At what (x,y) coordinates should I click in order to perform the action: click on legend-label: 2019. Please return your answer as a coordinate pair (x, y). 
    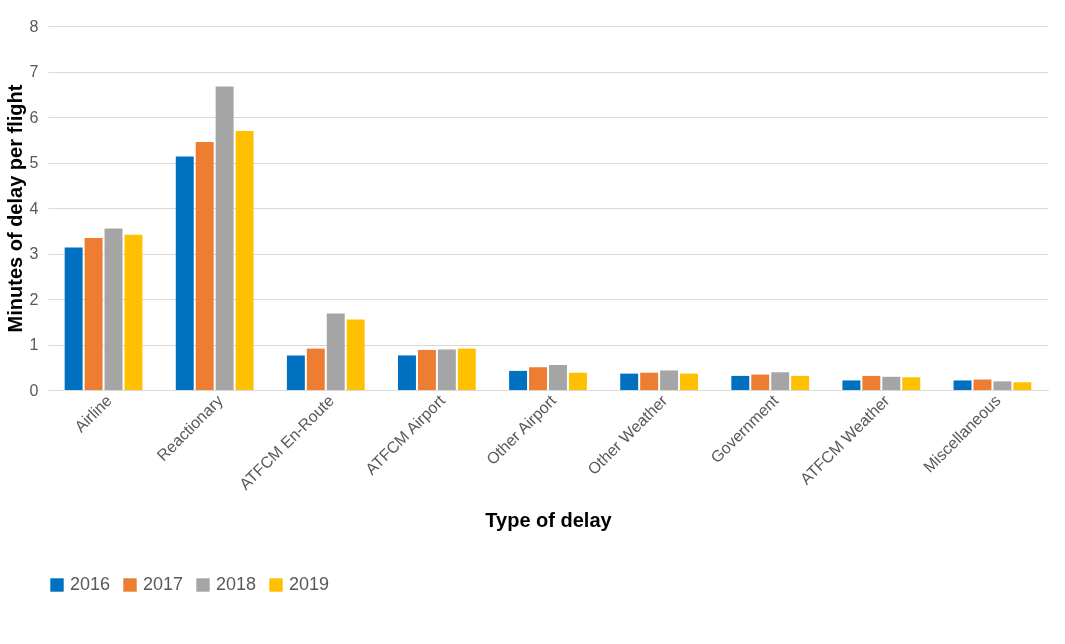
    Looking at the image, I should click on (309, 584).